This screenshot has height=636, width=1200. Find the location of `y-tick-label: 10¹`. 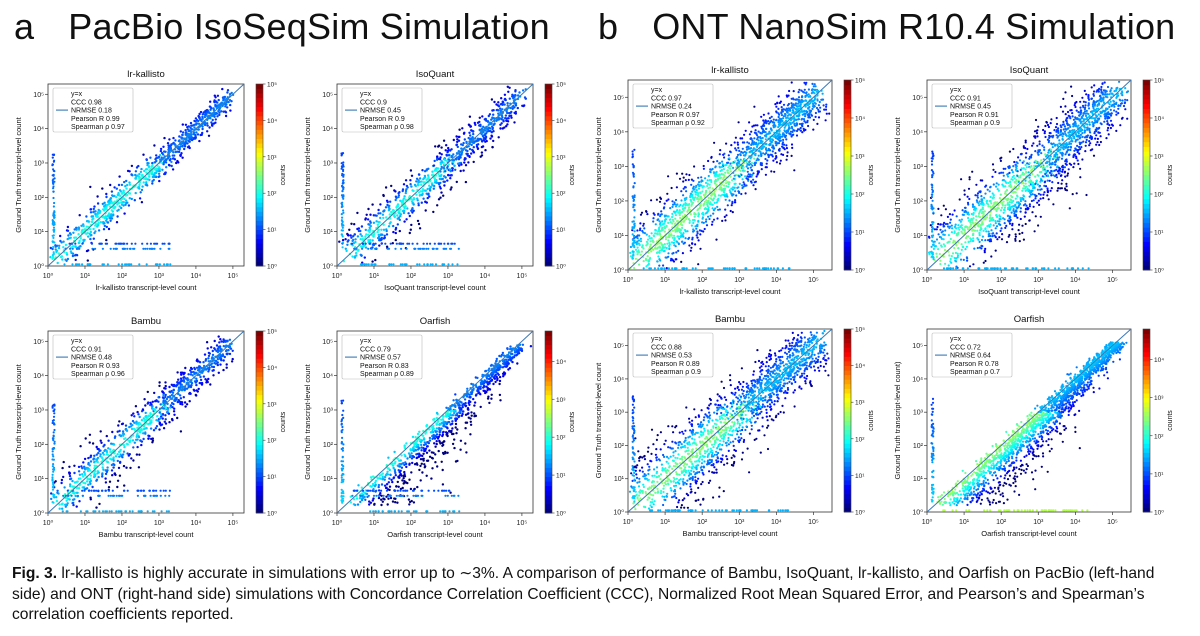

y-tick-label: 10¹ is located at coordinates (39, 479).